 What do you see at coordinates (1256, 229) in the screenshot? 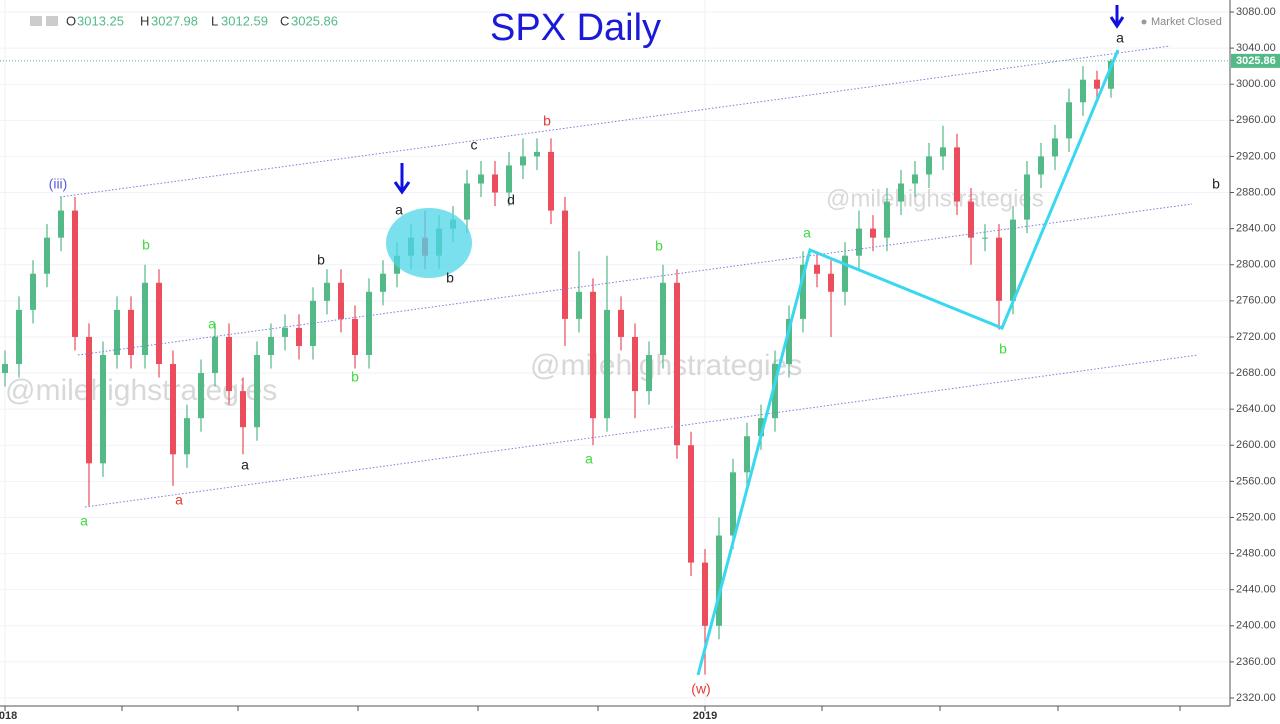
I see `y-tick-label: 2840.00` at bounding box center [1256, 229].